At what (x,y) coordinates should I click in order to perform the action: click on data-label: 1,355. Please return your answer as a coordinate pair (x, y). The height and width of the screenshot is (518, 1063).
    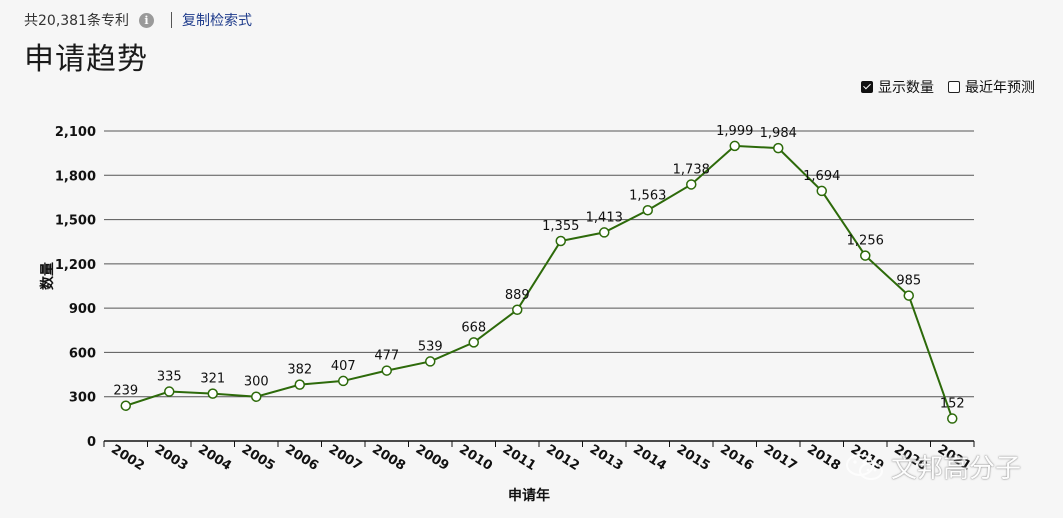
    Looking at the image, I should click on (560, 226).